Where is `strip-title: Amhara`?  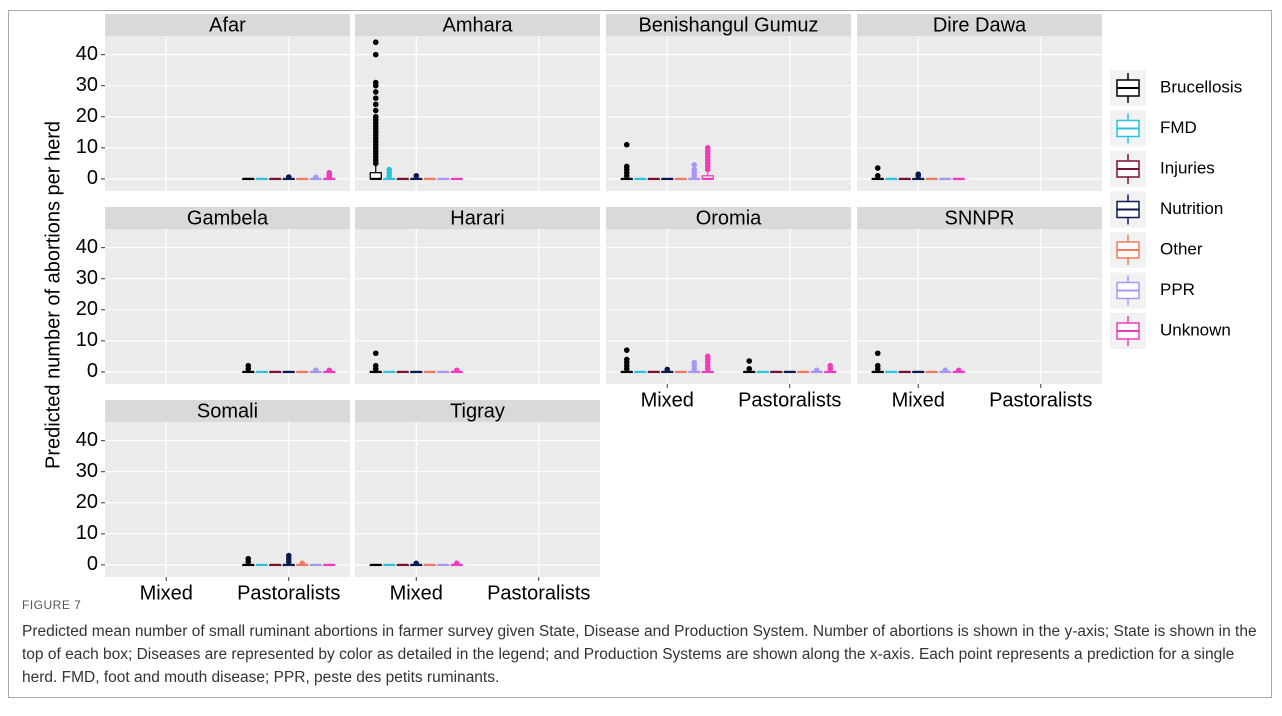 strip-title: Amhara is located at coordinates (477, 25).